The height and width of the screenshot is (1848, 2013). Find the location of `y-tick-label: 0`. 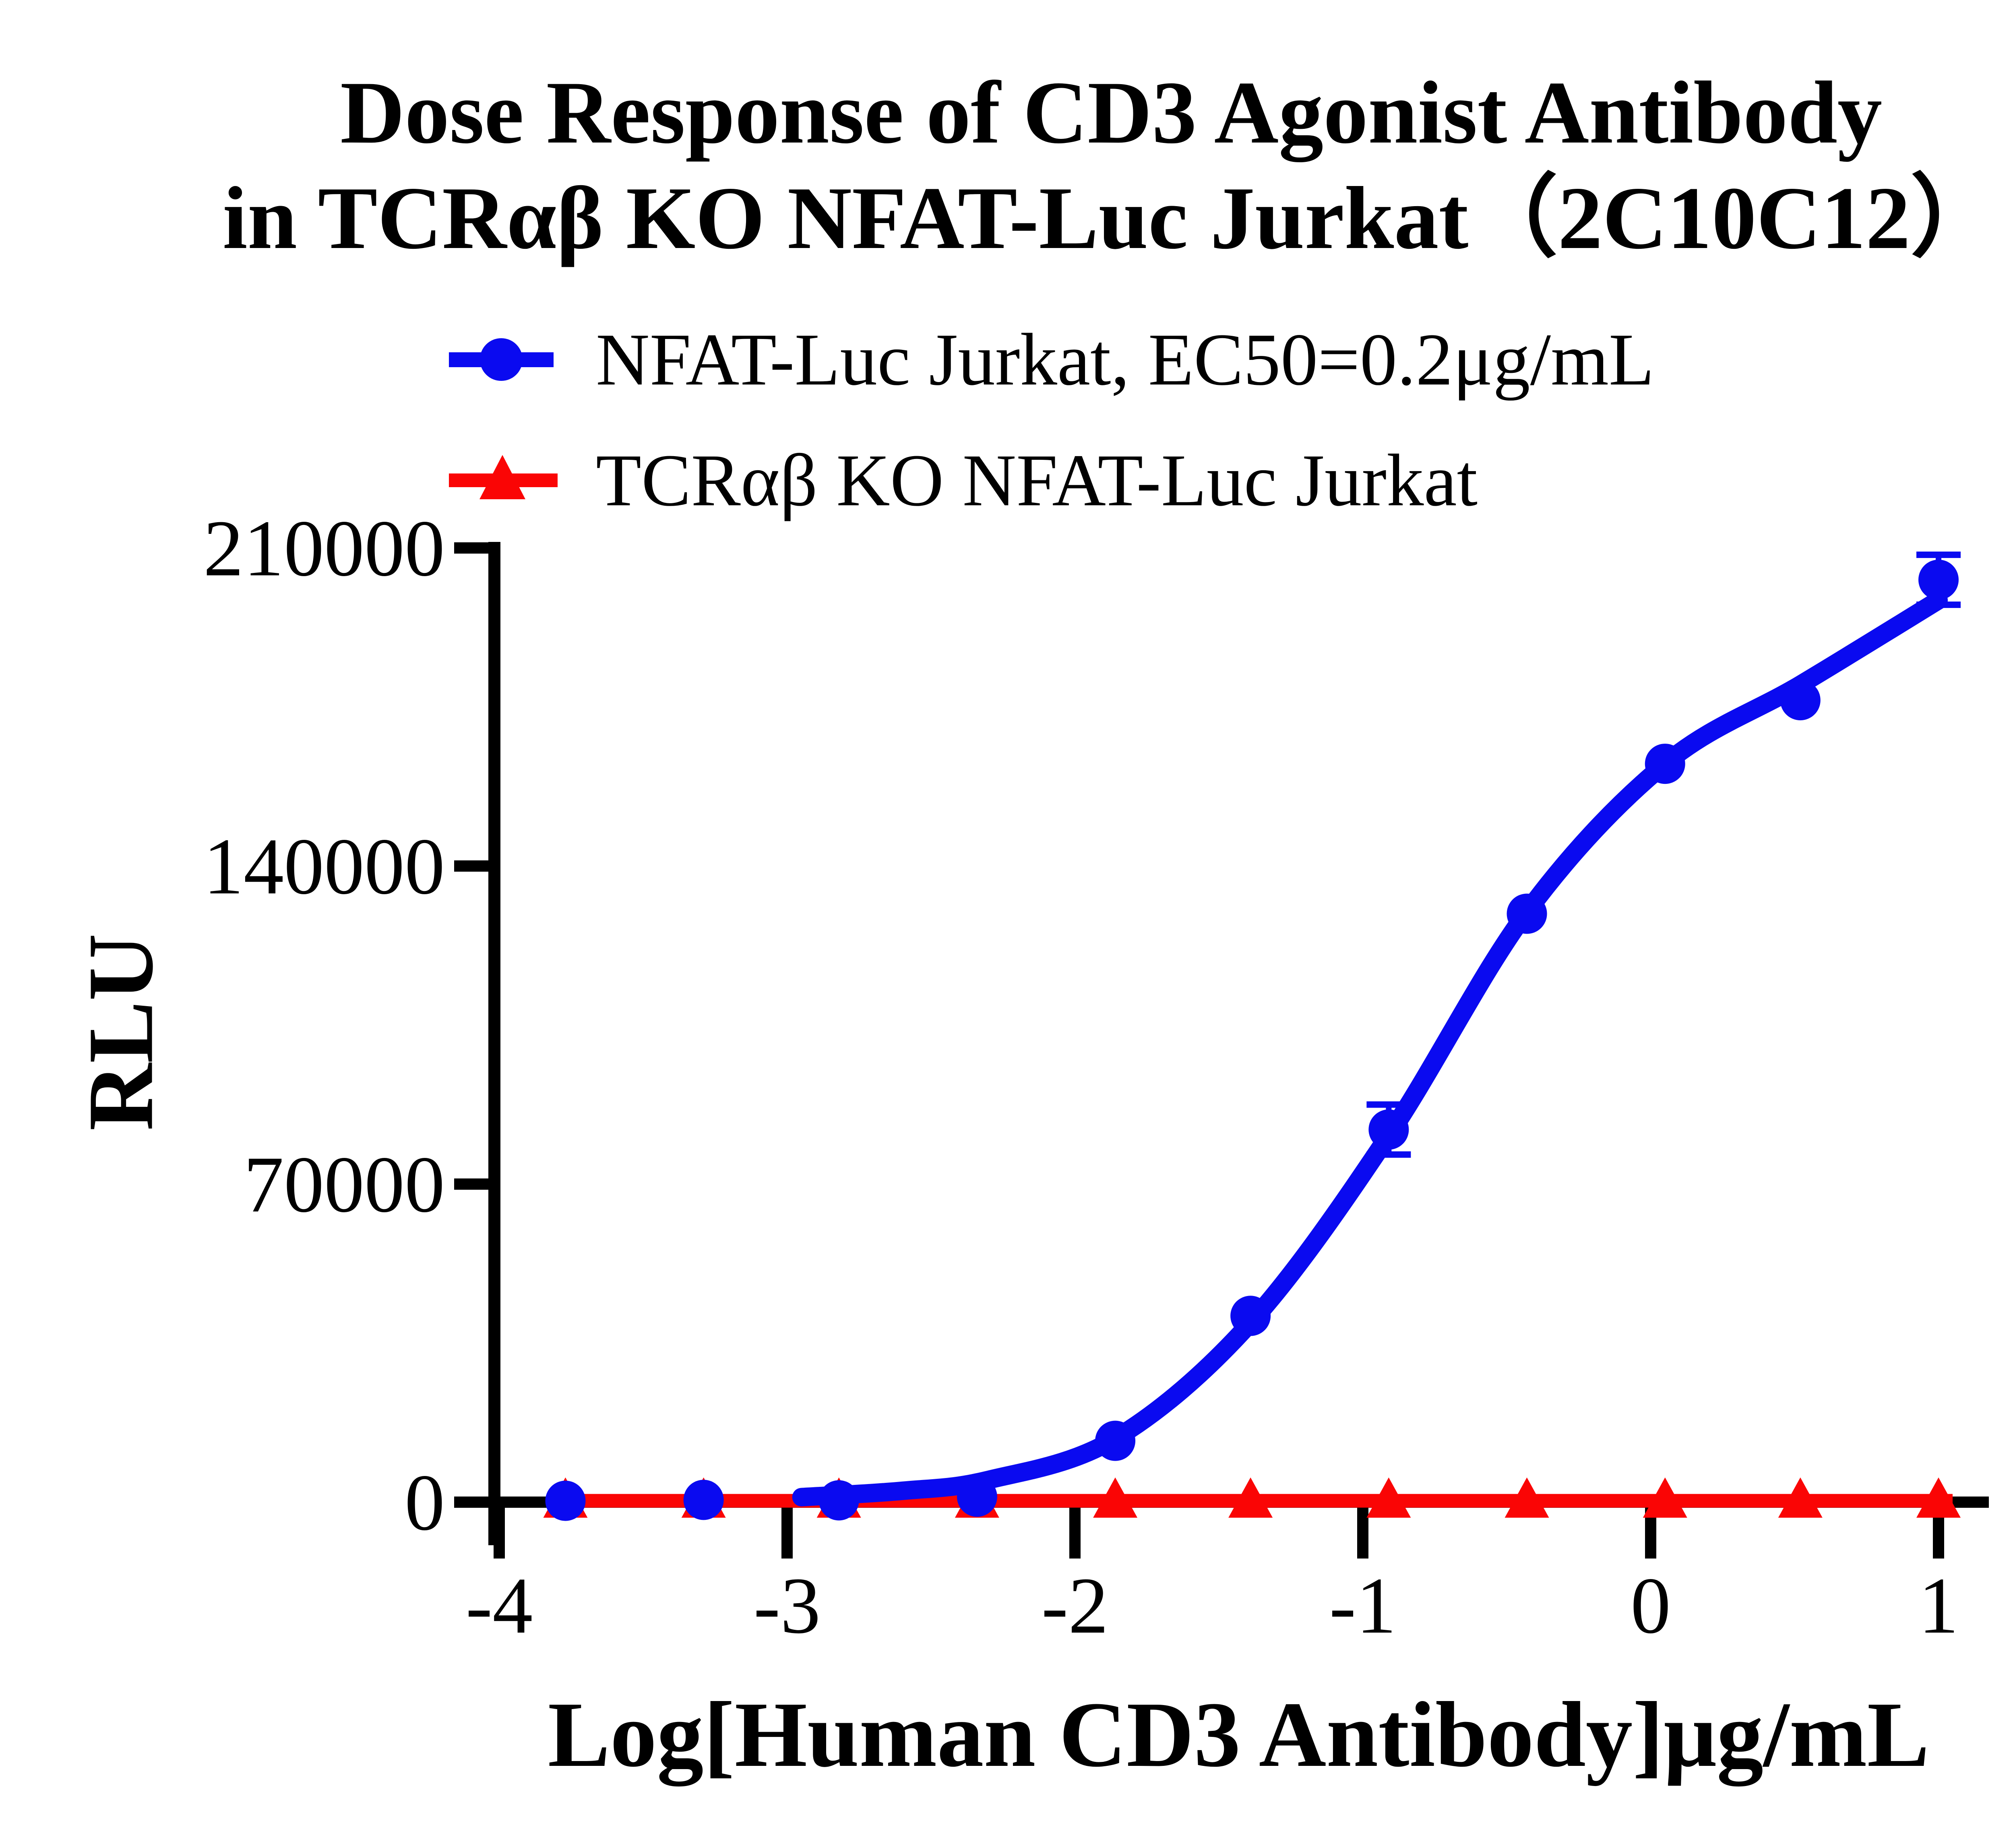

y-tick-label: 0 is located at coordinates (425, 1502).